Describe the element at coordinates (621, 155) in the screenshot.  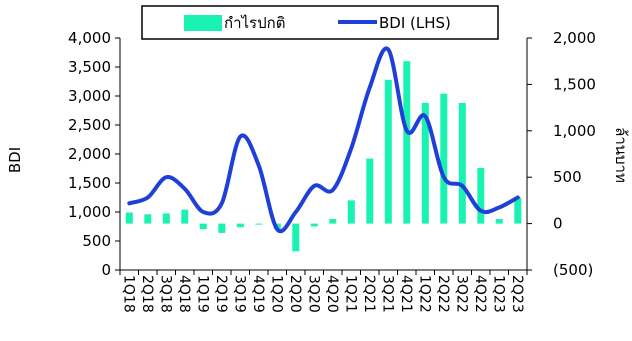
I see `y-right-axis-title: ล้านบาท` at that location.